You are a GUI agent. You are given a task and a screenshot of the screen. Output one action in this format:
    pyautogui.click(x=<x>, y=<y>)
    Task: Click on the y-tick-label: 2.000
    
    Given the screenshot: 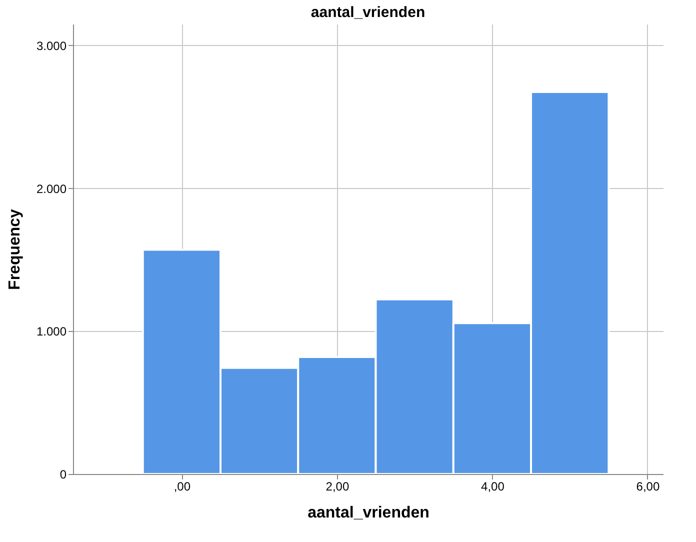 What is the action you would take?
    pyautogui.click(x=51, y=189)
    